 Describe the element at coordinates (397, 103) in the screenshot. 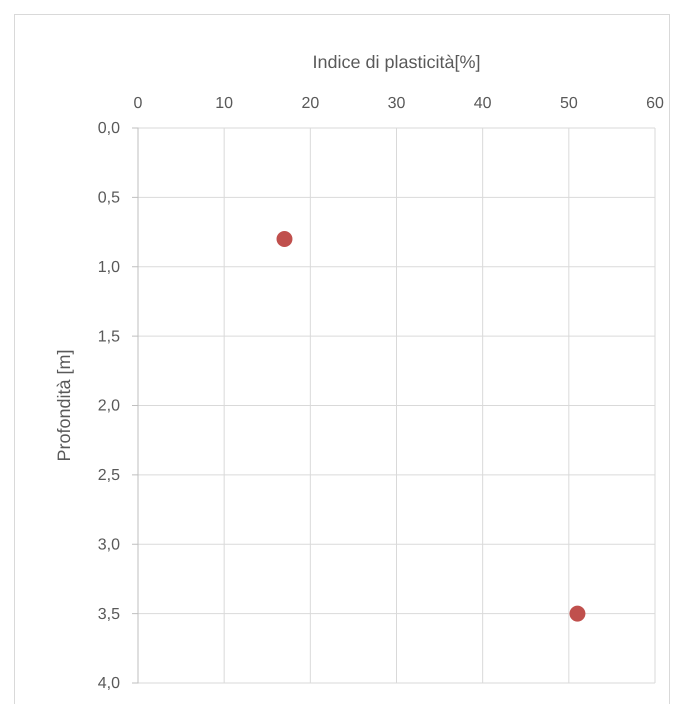

I see `x-tick-label: 30` at that location.